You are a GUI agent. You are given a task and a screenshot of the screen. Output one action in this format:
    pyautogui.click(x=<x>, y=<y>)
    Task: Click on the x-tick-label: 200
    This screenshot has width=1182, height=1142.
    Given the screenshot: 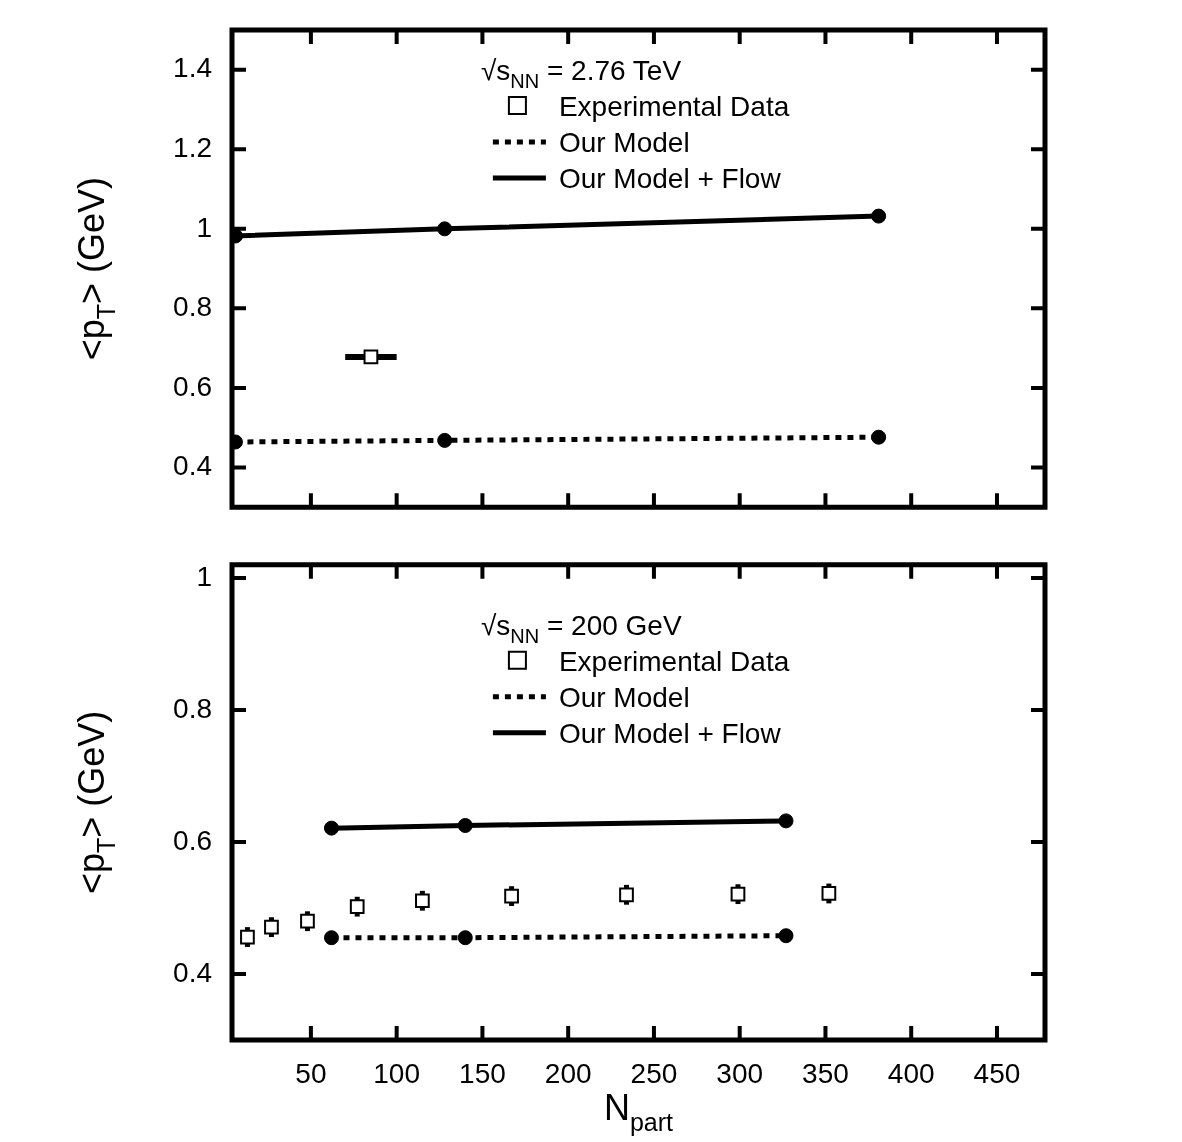 What is the action you would take?
    pyautogui.click(x=568, y=1073)
    